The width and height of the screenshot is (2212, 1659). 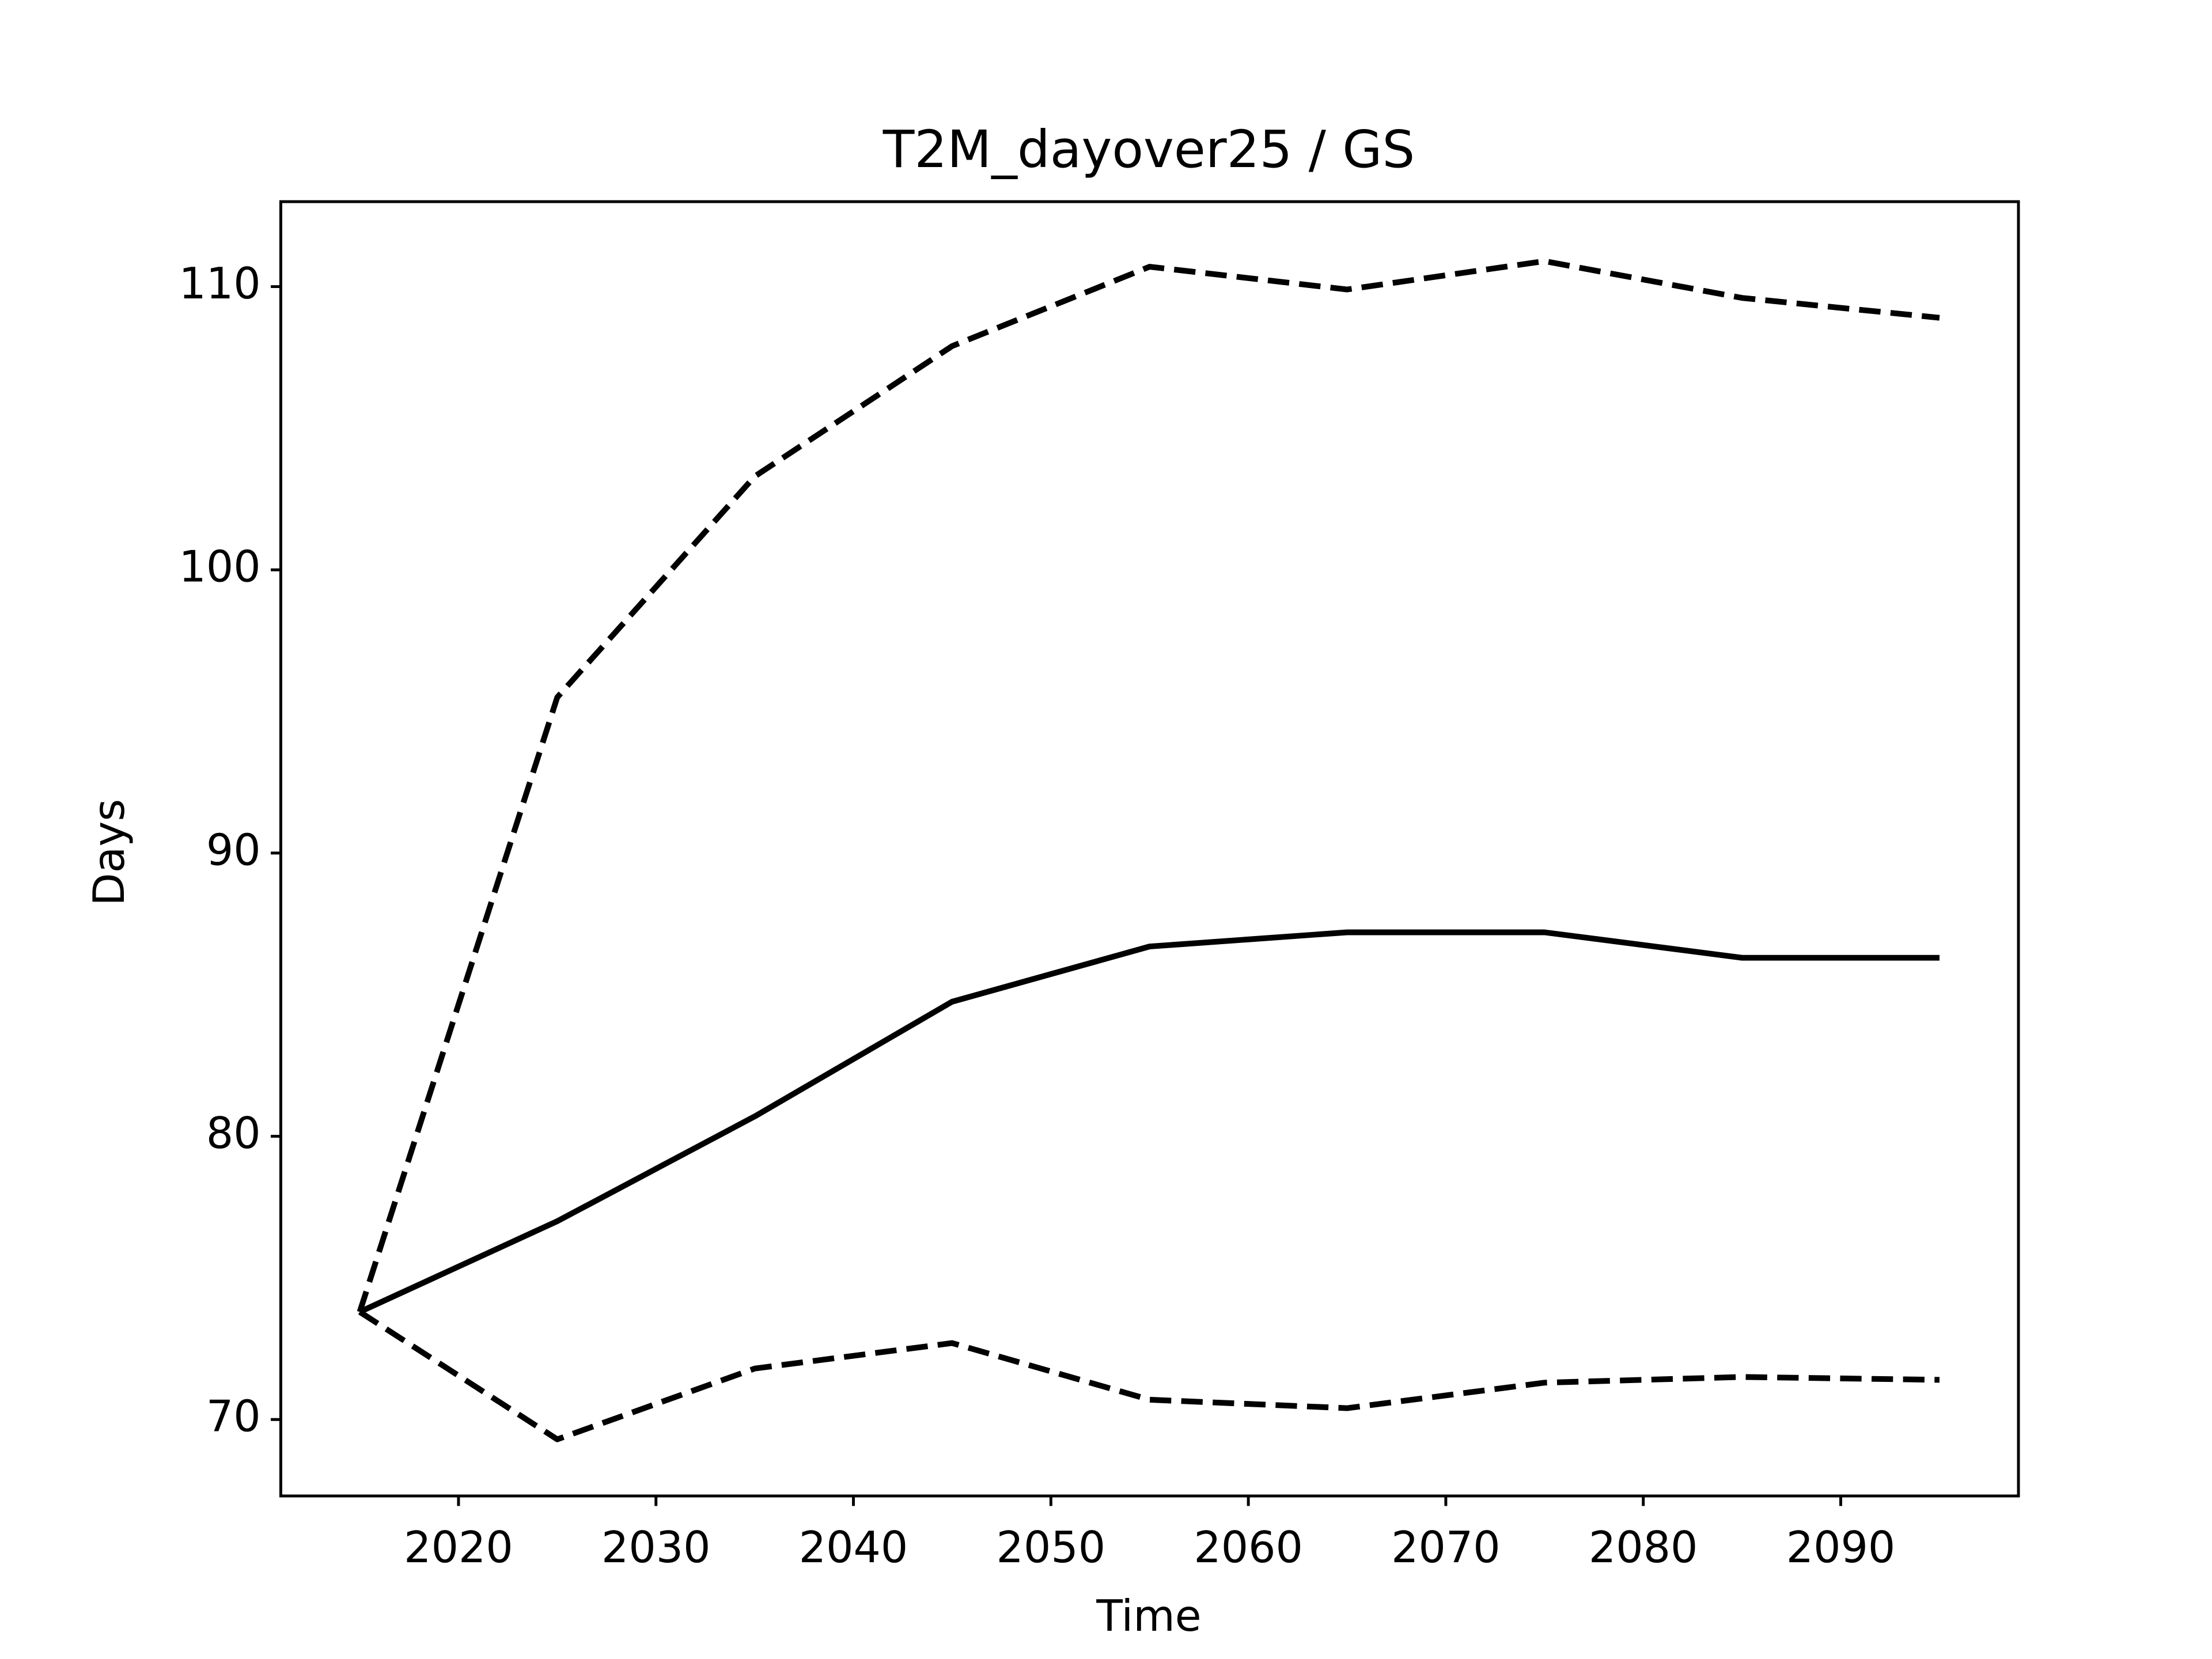 I want to click on y-axis-label: Days, so click(x=109, y=852).